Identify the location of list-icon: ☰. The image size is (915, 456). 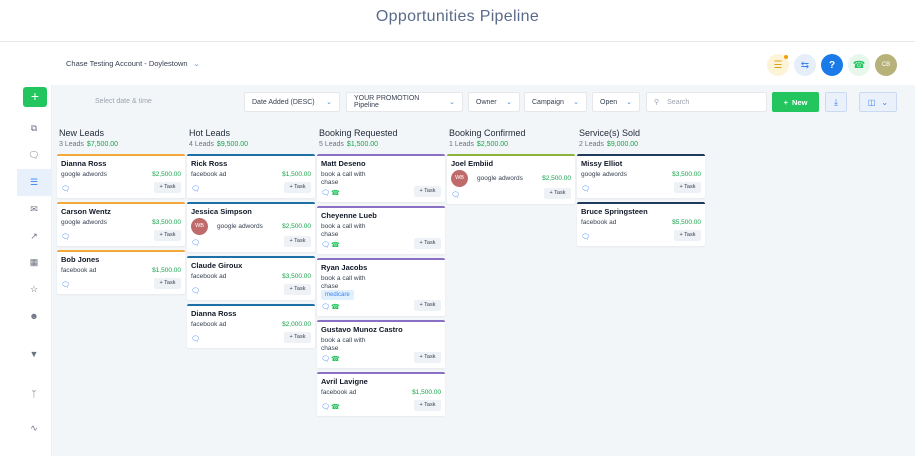
(778, 65).